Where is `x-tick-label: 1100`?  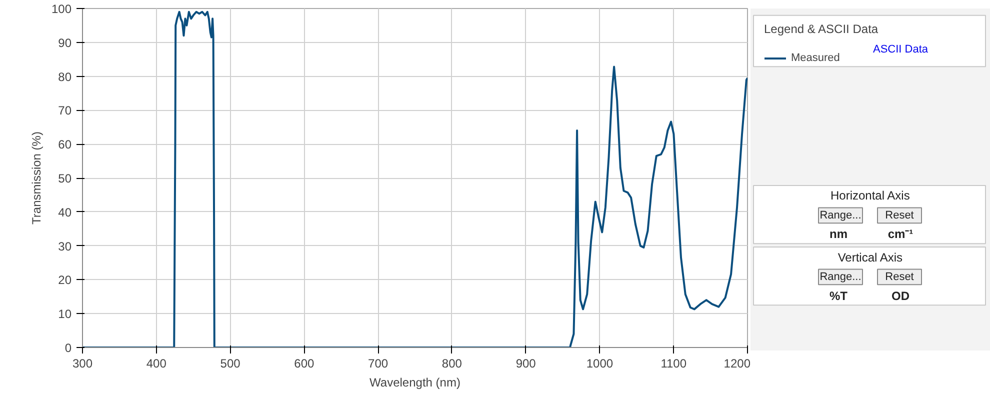
x-tick-label: 1100 is located at coordinates (673, 363).